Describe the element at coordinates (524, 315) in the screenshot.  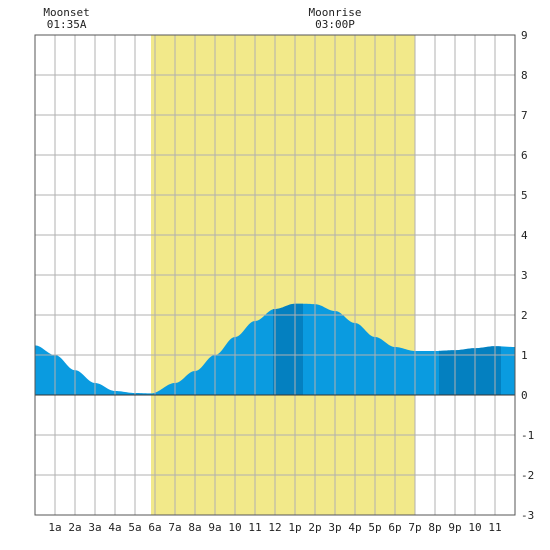
I see `y-tick-label: 2` at that location.